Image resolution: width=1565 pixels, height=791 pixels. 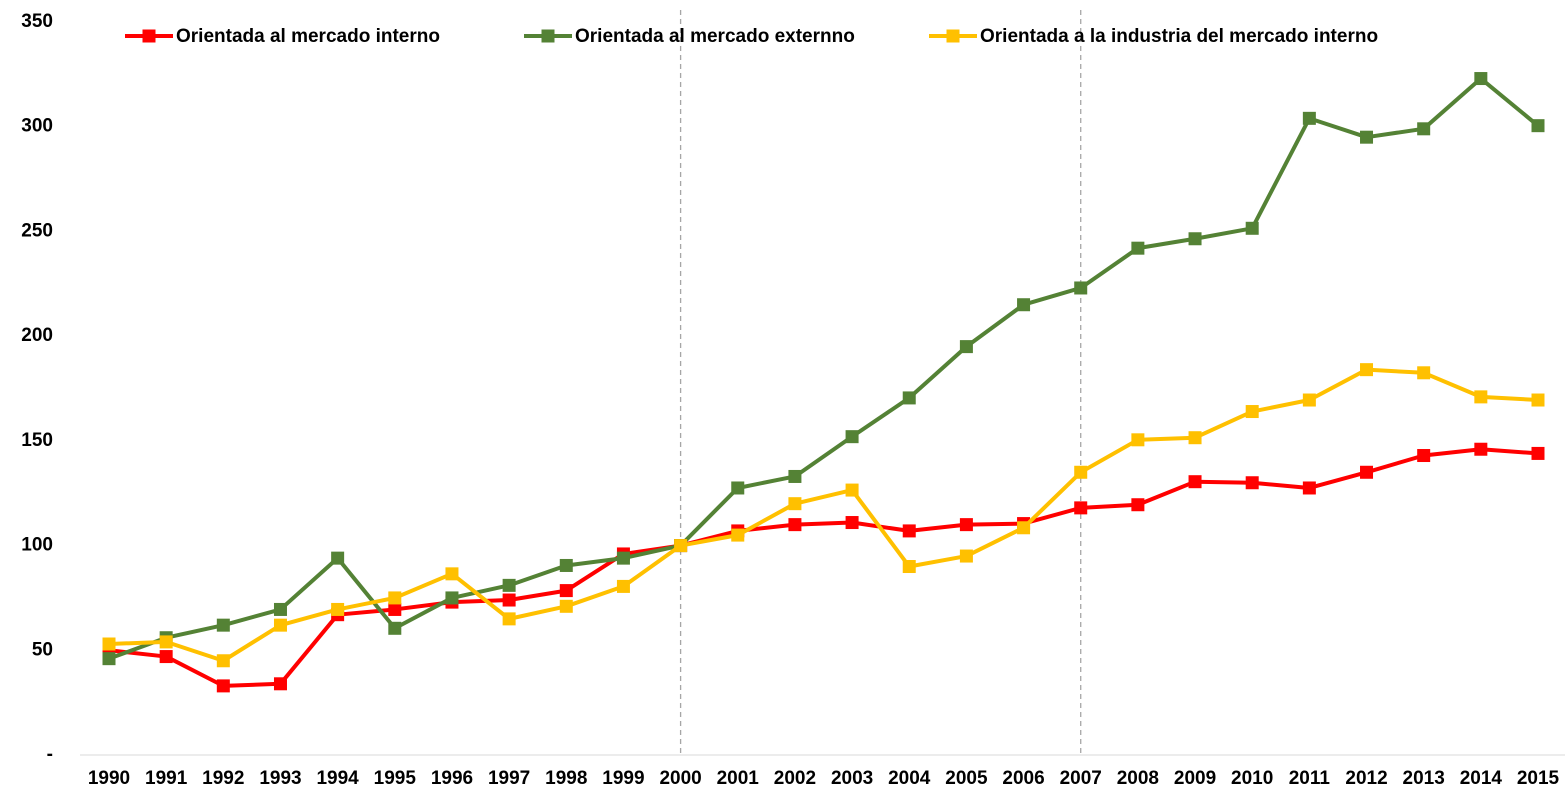 What do you see at coordinates (966, 778) in the screenshot?
I see `x-tick-label: 2005` at bounding box center [966, 778].